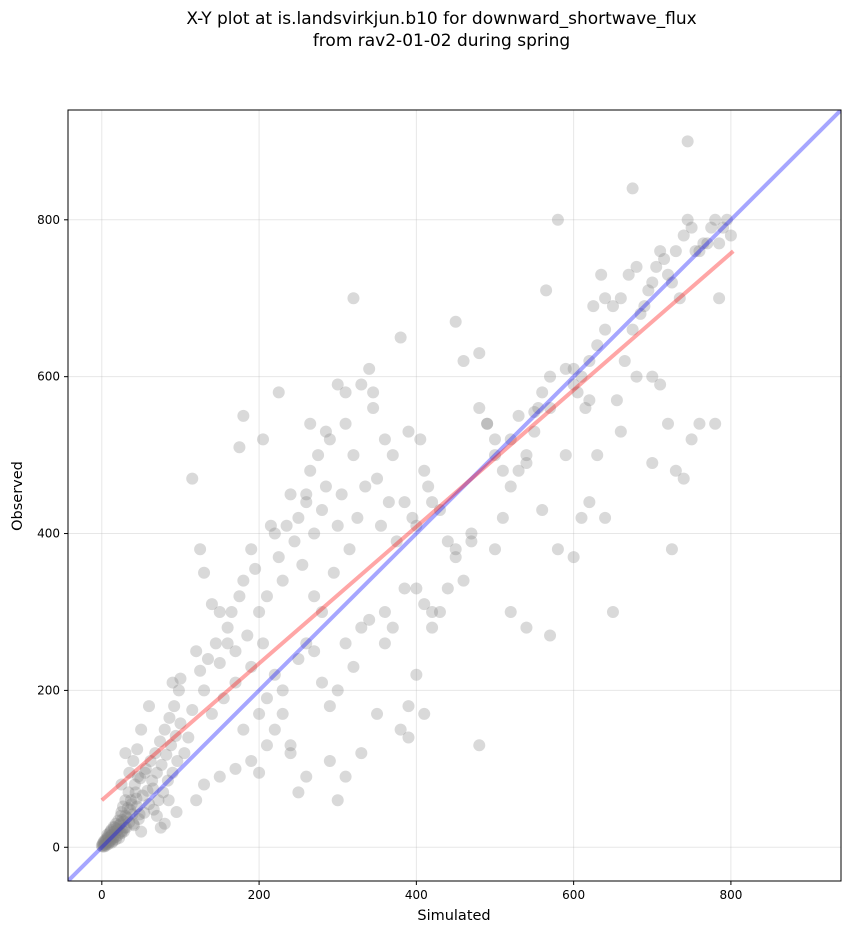 The width and height of the screenshot is (851, 934). I want to click on x-tick-label: 0, so click(102, 895).